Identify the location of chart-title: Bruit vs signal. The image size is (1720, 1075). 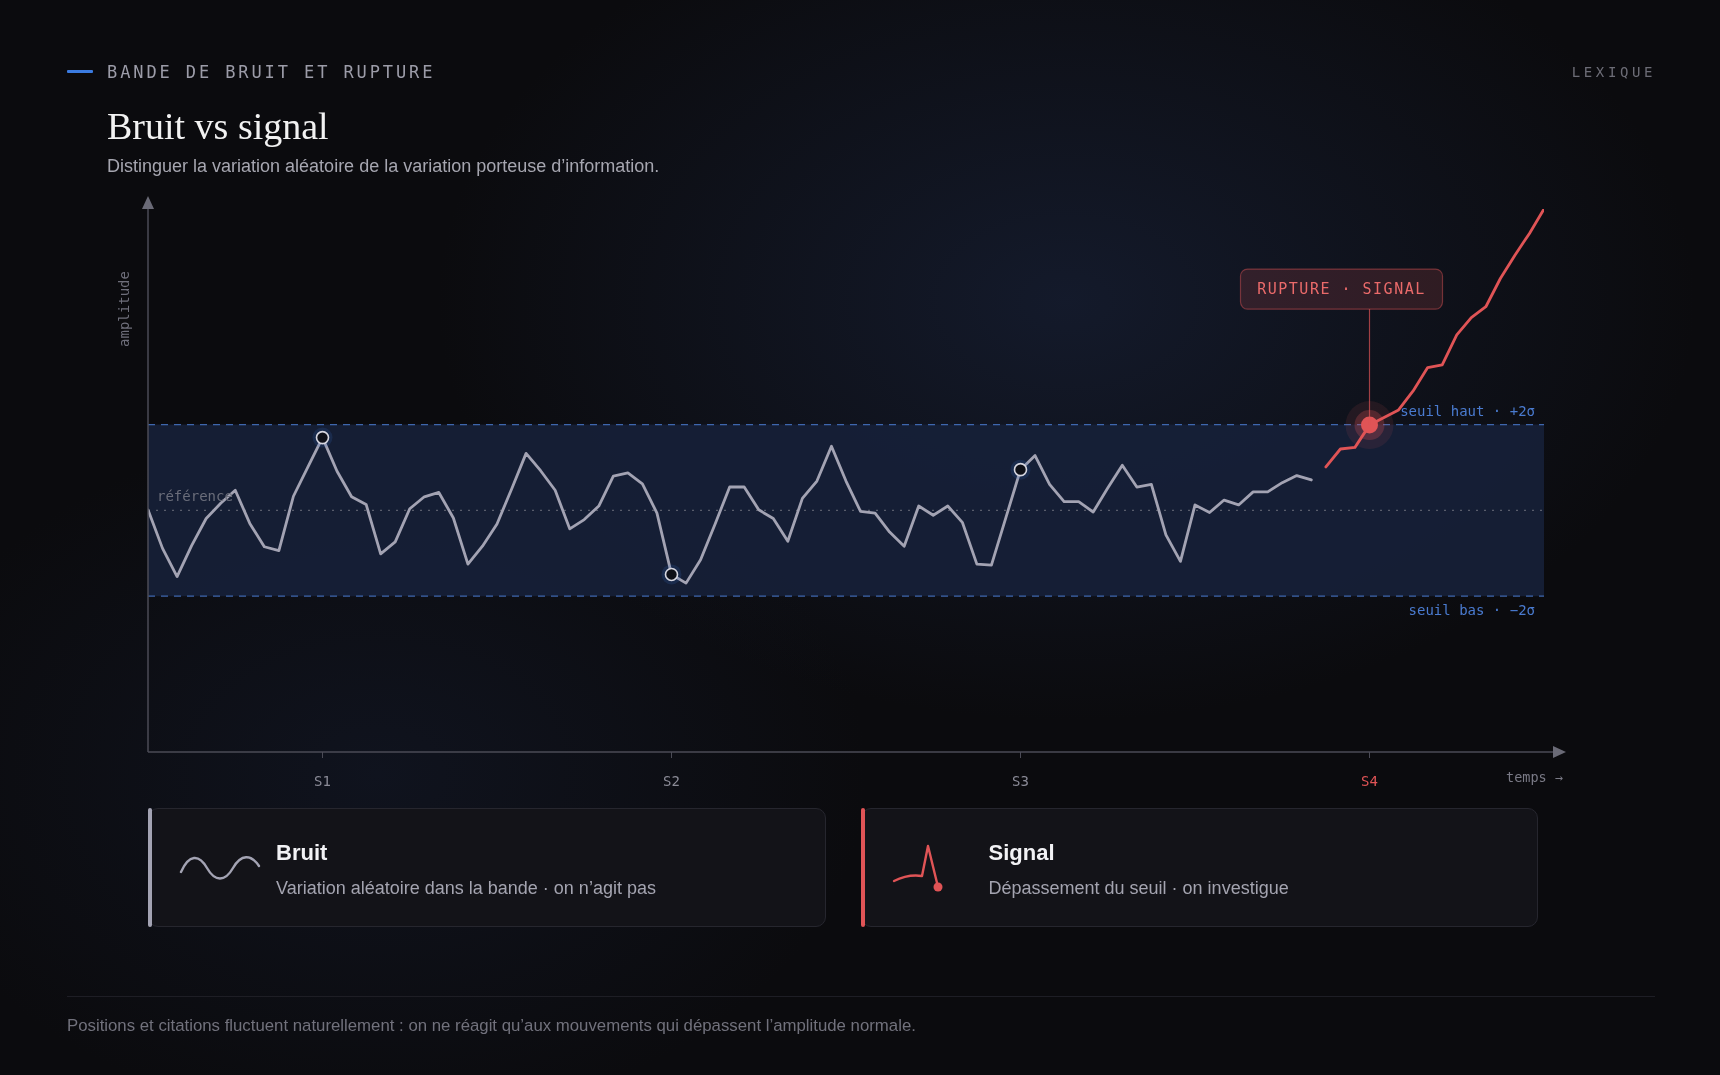
(218, 126).